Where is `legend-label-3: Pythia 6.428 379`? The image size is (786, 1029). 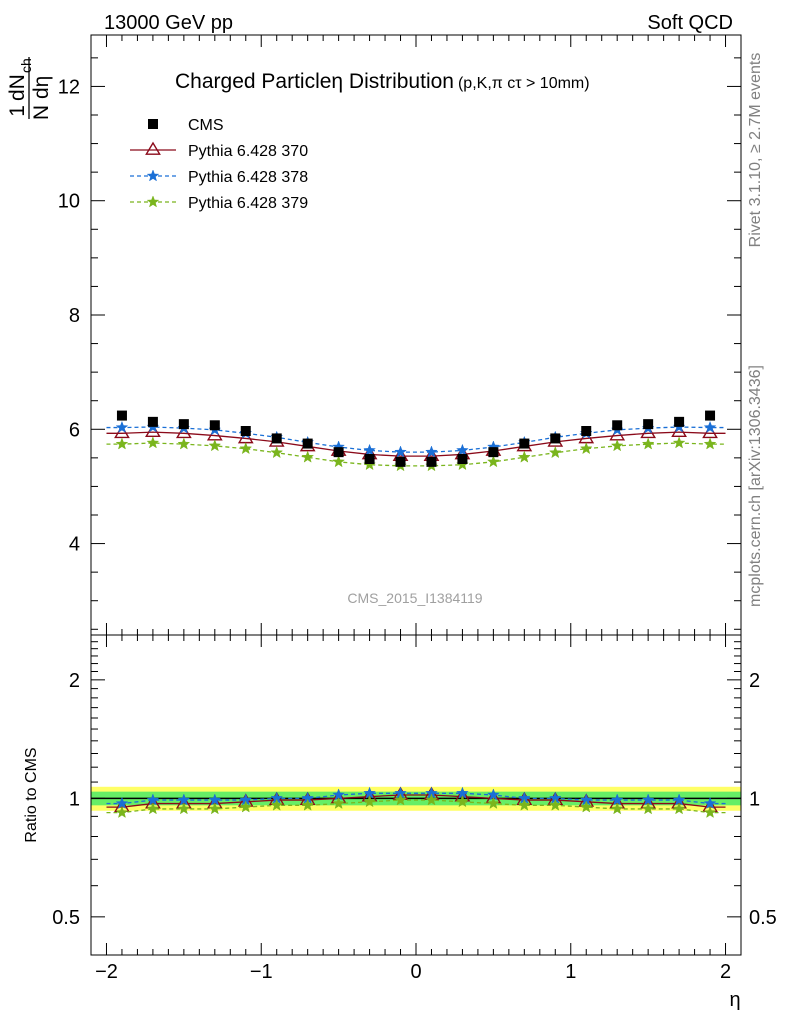 legend-label-3: Pythia 6.428 379 is located at coordinates (248, 203).